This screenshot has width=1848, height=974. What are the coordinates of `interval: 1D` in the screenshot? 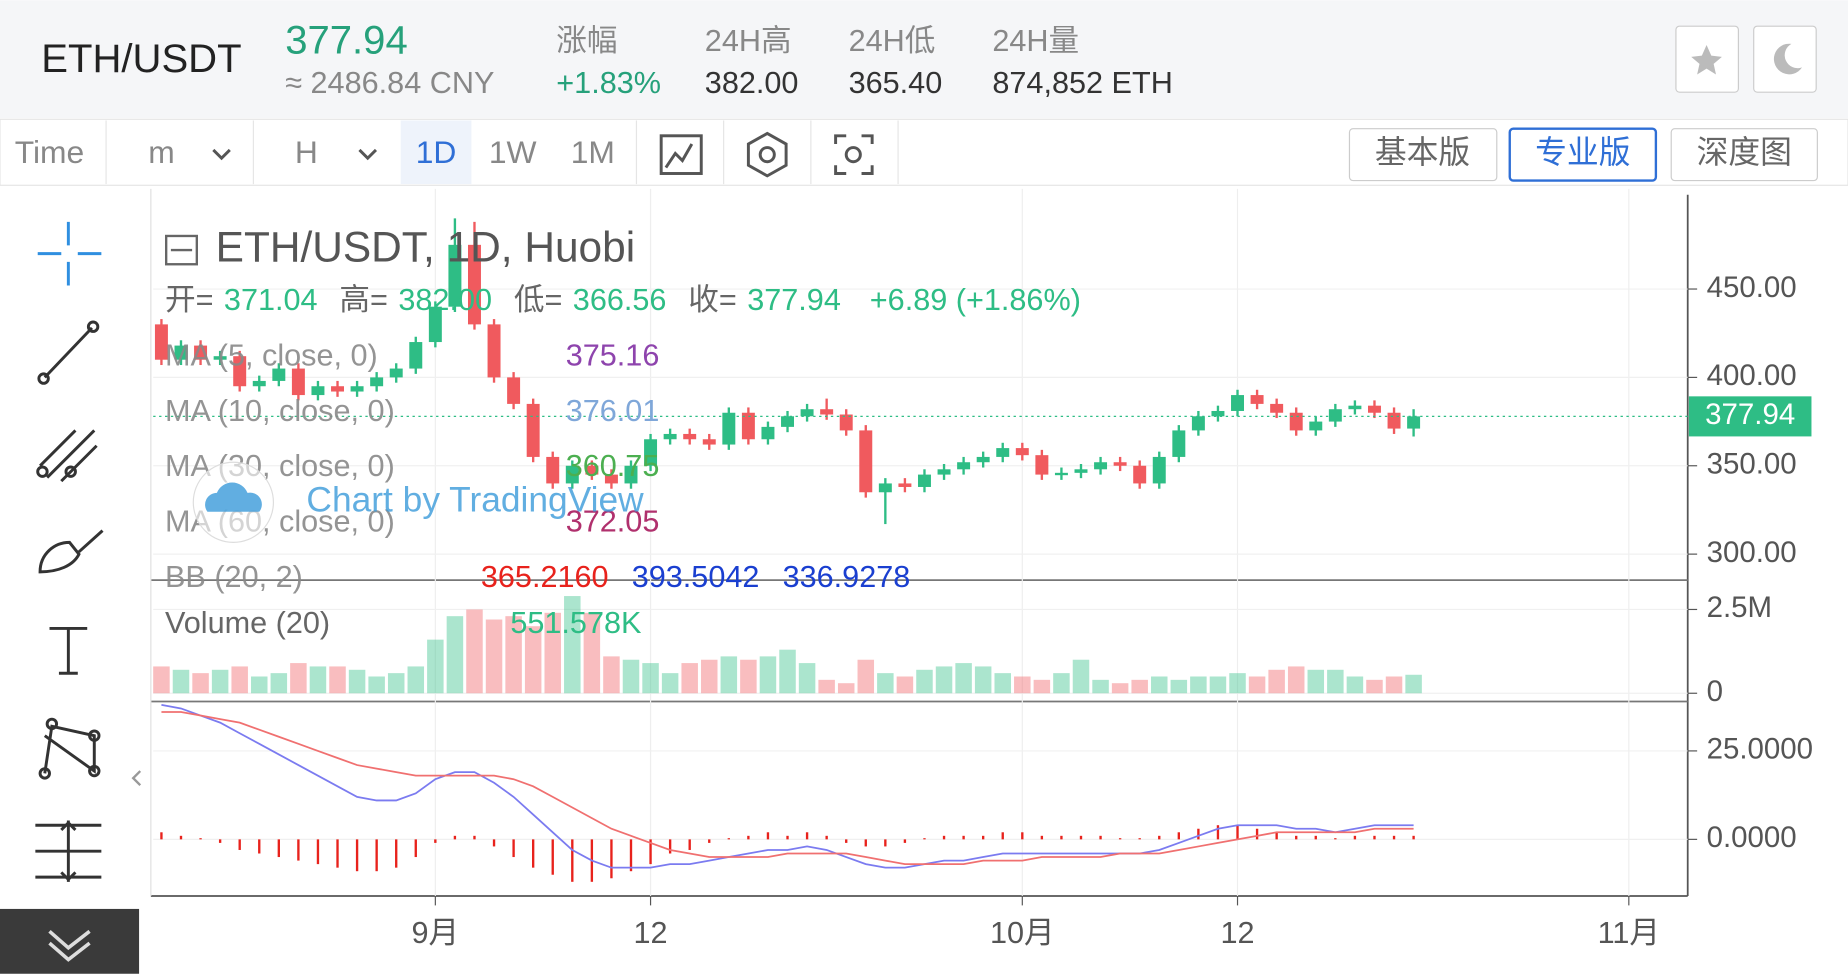 It's located at (436, 152).